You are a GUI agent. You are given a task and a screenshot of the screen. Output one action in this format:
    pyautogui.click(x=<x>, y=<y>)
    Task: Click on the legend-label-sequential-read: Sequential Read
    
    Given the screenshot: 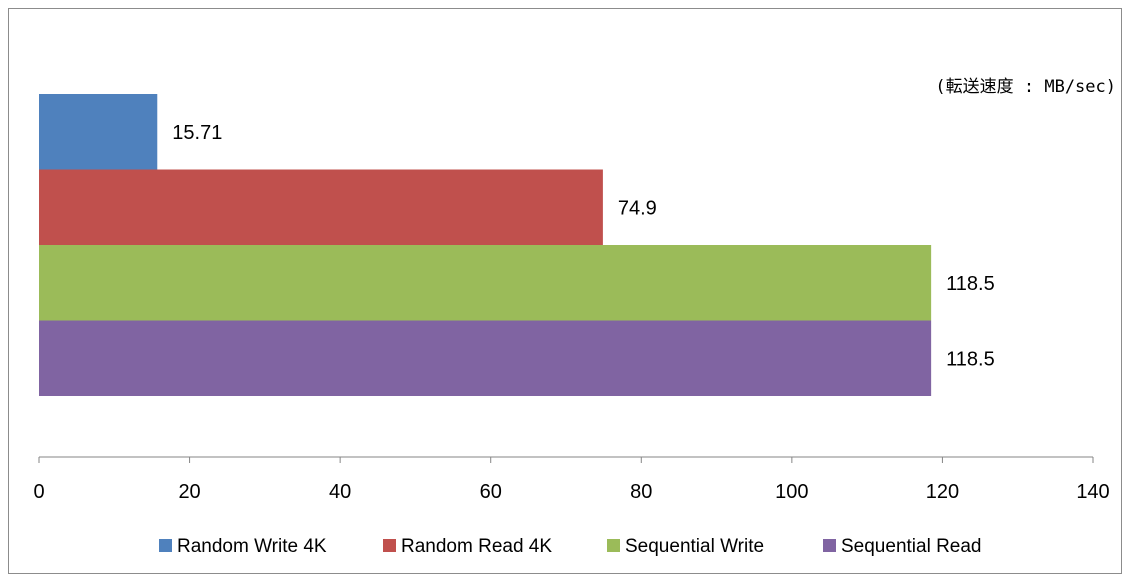 What is the action you would take?
    pyautogui.click(x=911, y=546)
    